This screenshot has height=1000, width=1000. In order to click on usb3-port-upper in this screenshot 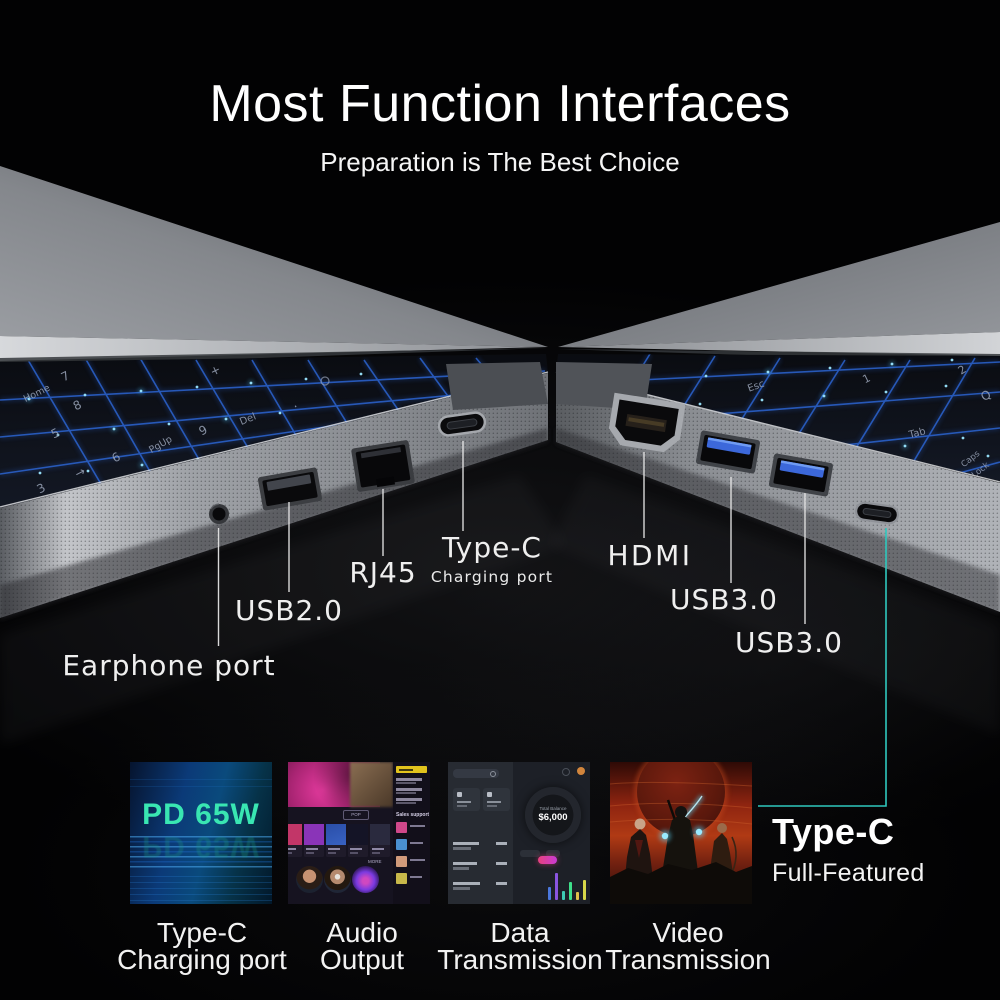, I will do `click(728, 452)`.